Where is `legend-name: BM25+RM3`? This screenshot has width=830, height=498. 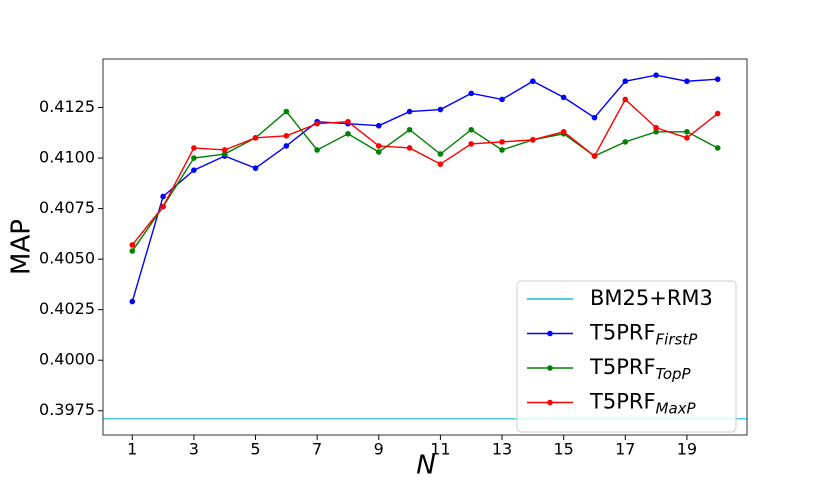 legend-name: BM25+RM3 is located at coordinates (651, 298).